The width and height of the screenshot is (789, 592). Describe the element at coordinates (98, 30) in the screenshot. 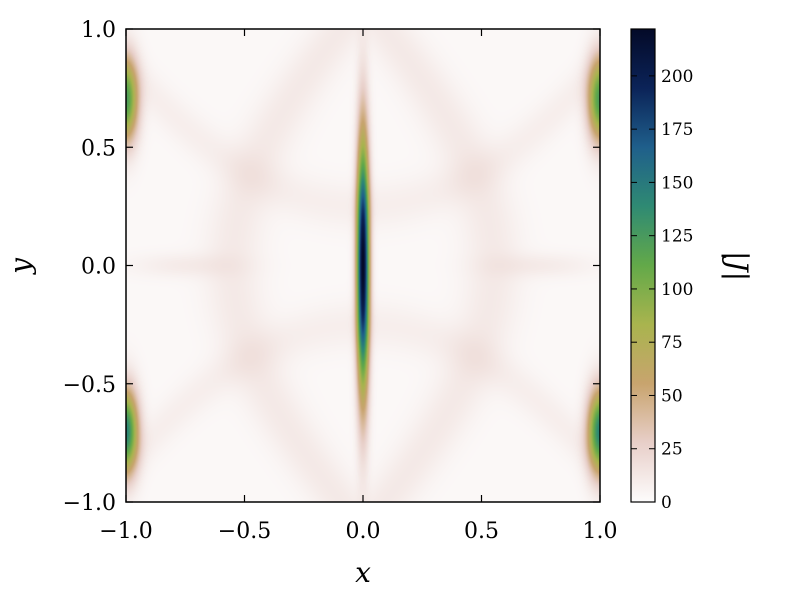

I see `y-tick-label: 1.0` at that location.